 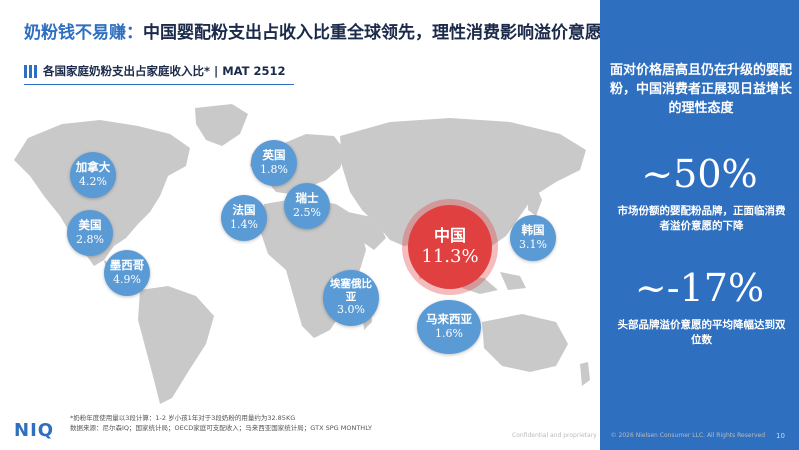 I want to click on title-highlight: 奶粉钱不易赚：, so click(x=83, y=33).